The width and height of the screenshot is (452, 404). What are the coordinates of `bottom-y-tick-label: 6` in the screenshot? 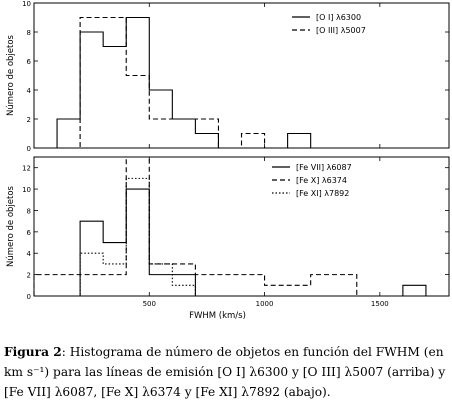 It's located at (29, 233).